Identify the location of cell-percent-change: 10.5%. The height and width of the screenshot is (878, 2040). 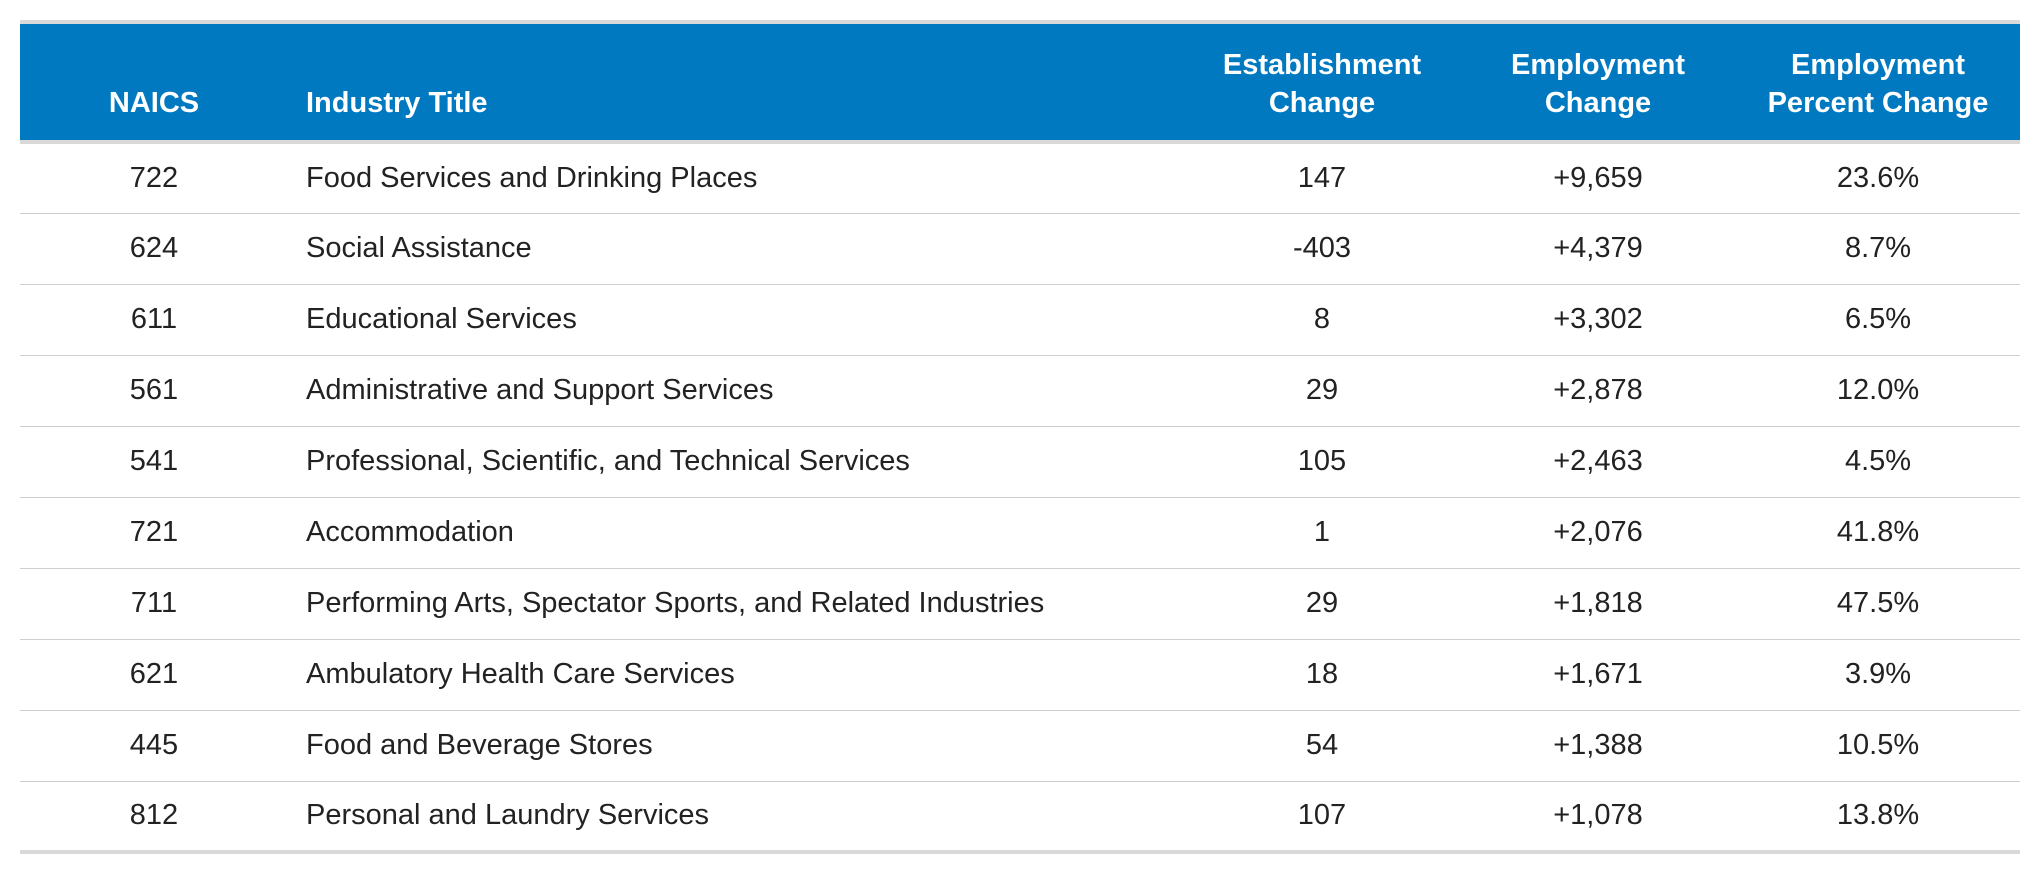
(1878, 745).